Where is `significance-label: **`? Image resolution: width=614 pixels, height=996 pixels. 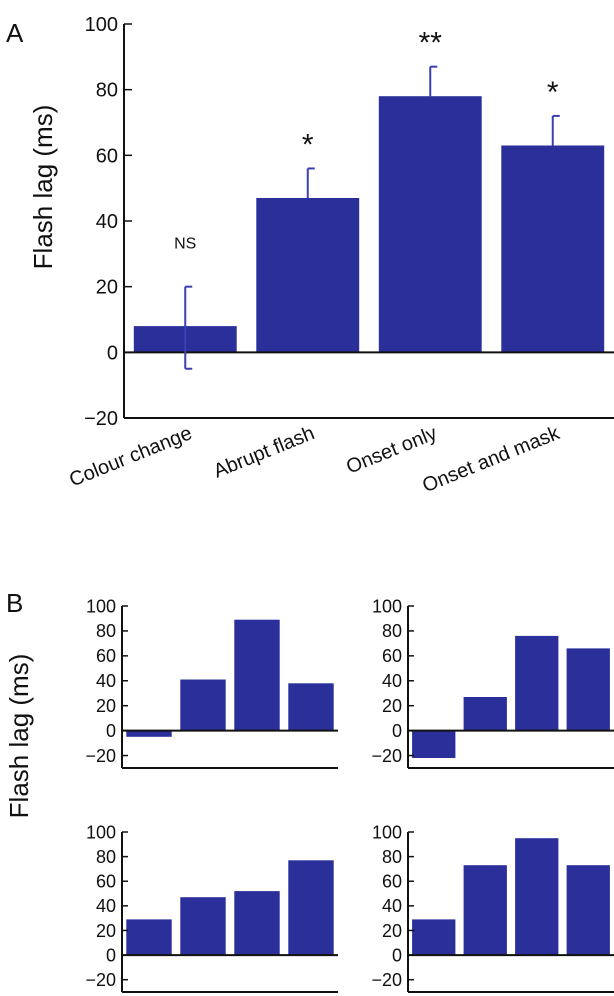
significance-label: ** is located at coordinates (431, 43).